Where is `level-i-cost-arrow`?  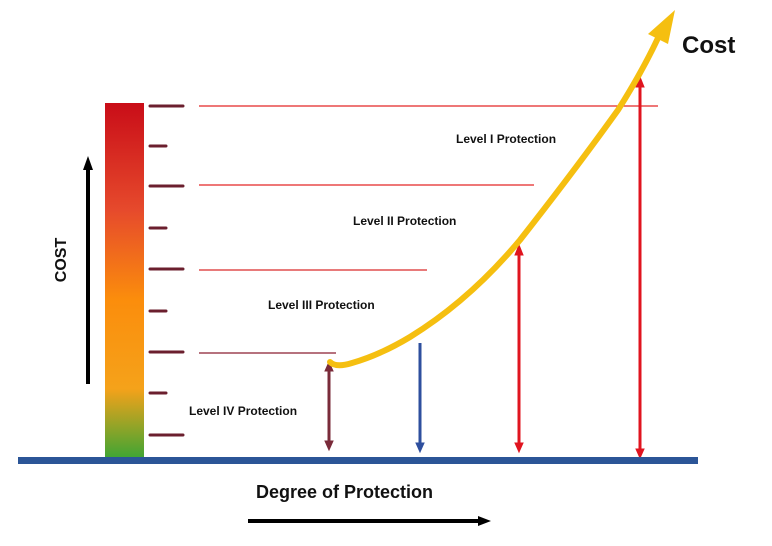
level-i-cost-arrow is located at coordinates (640, 267).